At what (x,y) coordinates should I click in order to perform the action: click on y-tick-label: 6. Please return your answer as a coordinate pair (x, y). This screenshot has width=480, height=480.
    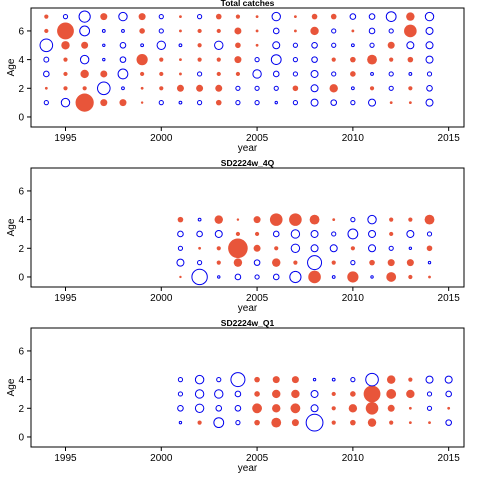
    Looking at the image, I should click on (21, 351).